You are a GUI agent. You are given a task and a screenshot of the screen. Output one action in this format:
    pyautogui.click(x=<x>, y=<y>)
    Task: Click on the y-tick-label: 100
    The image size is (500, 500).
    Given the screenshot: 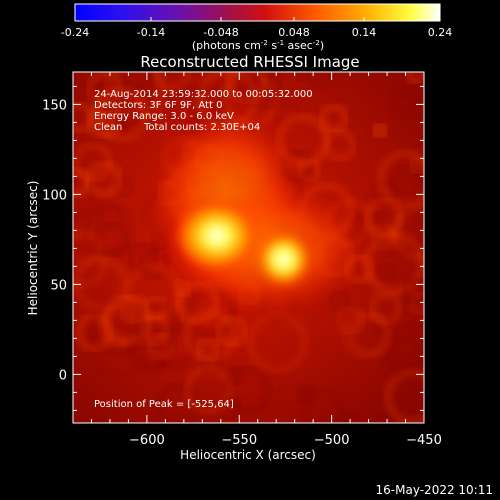 What is the action you would take?
    pyautogui.click(x=54, y=195)
    